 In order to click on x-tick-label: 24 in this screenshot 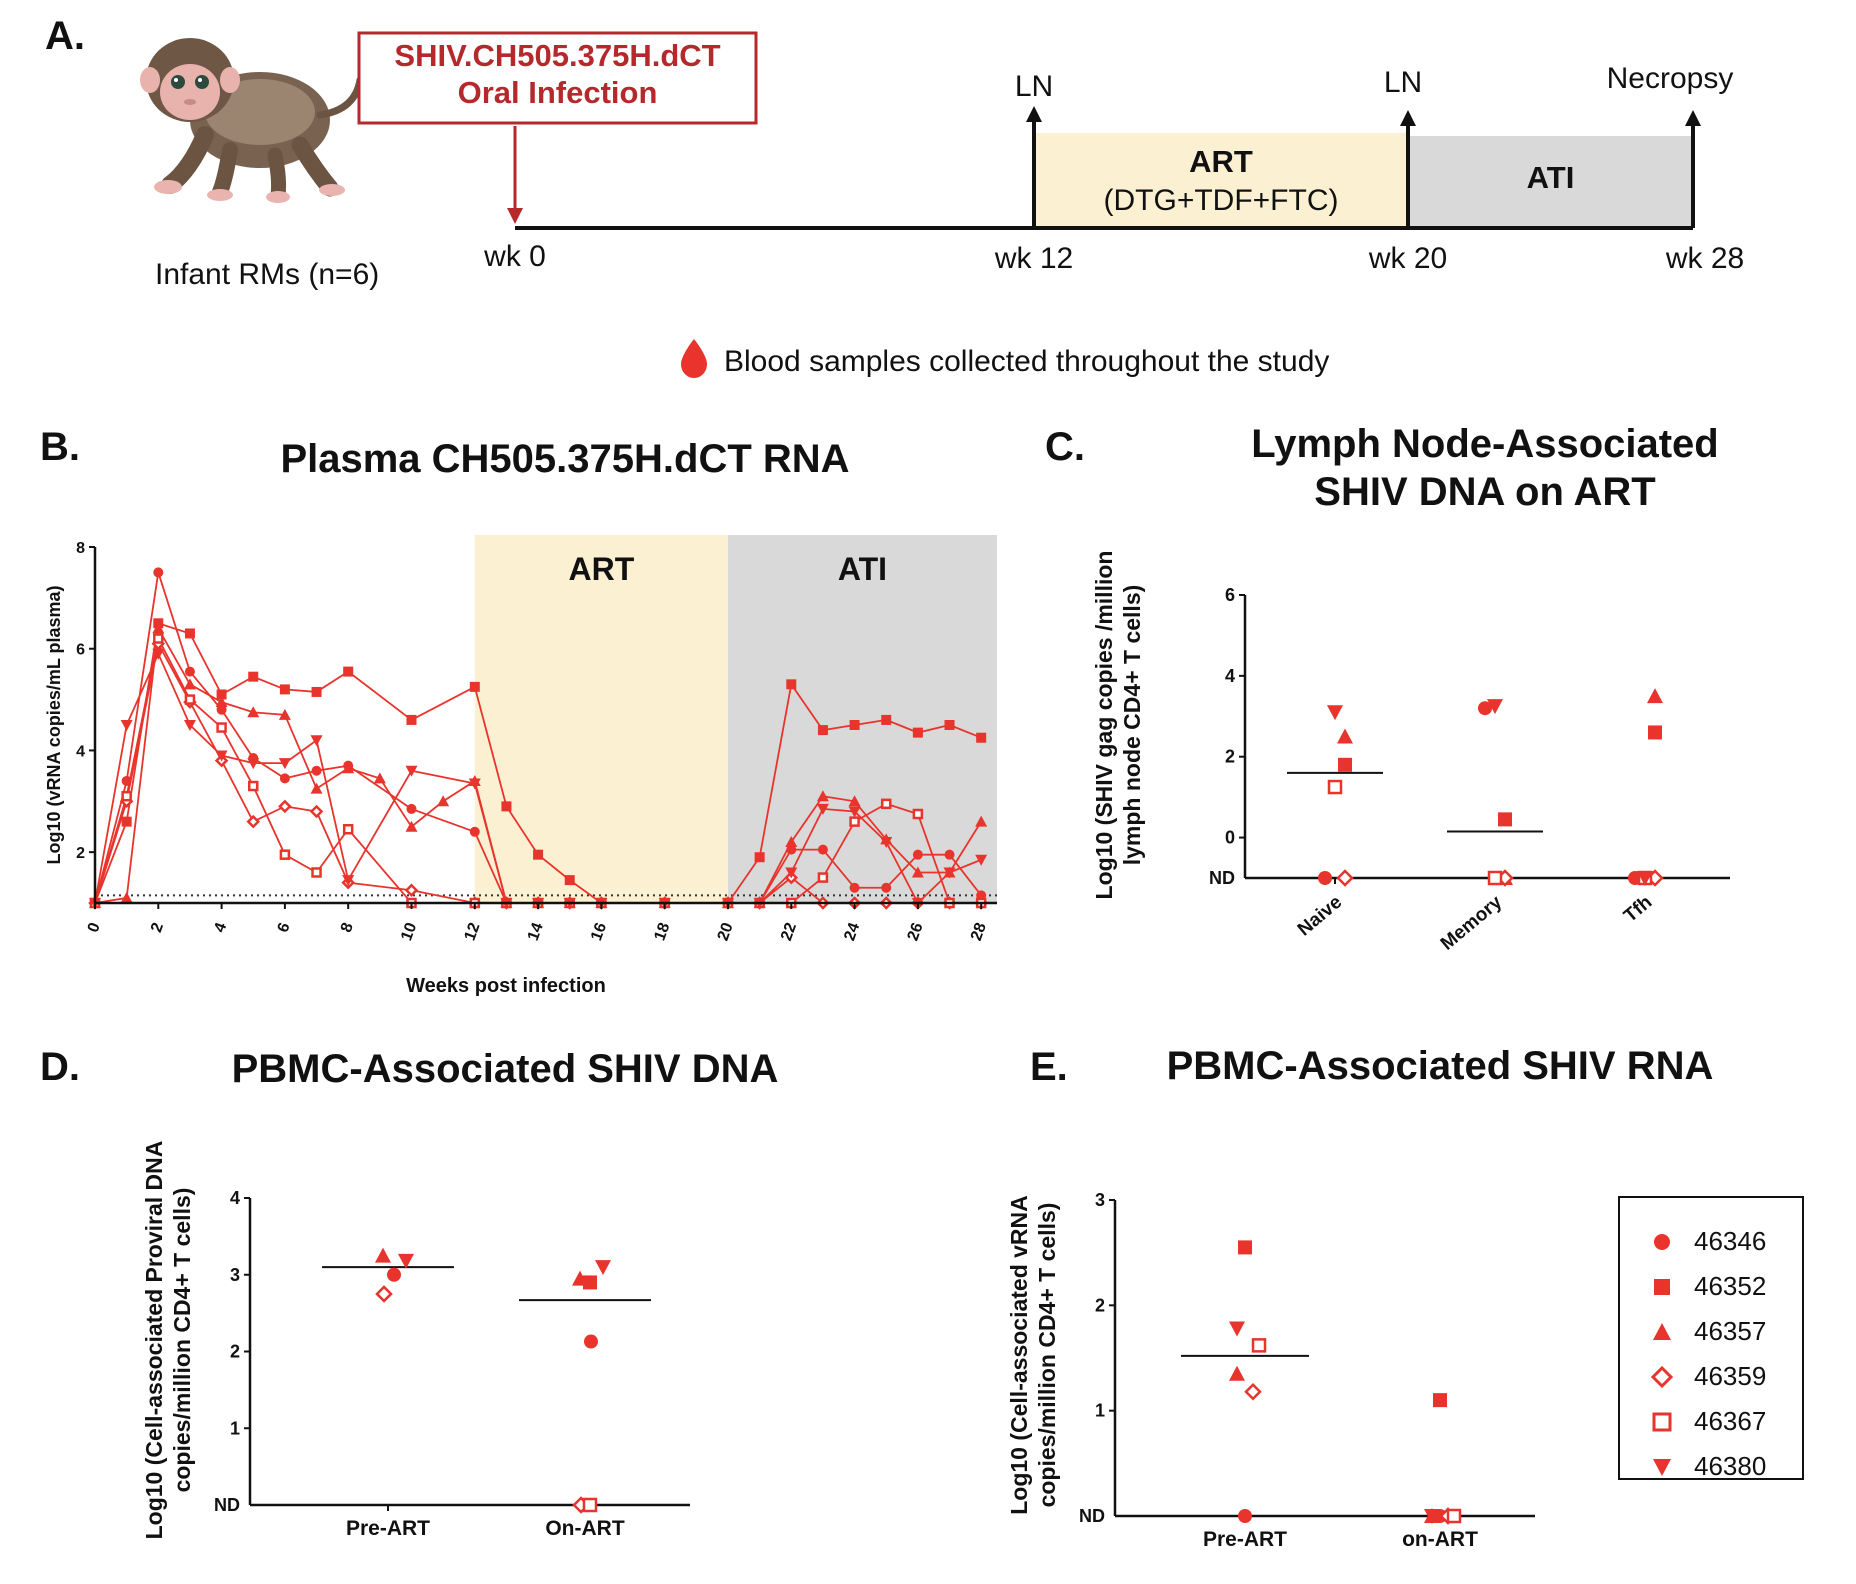, I will do `click(852, 931)`.